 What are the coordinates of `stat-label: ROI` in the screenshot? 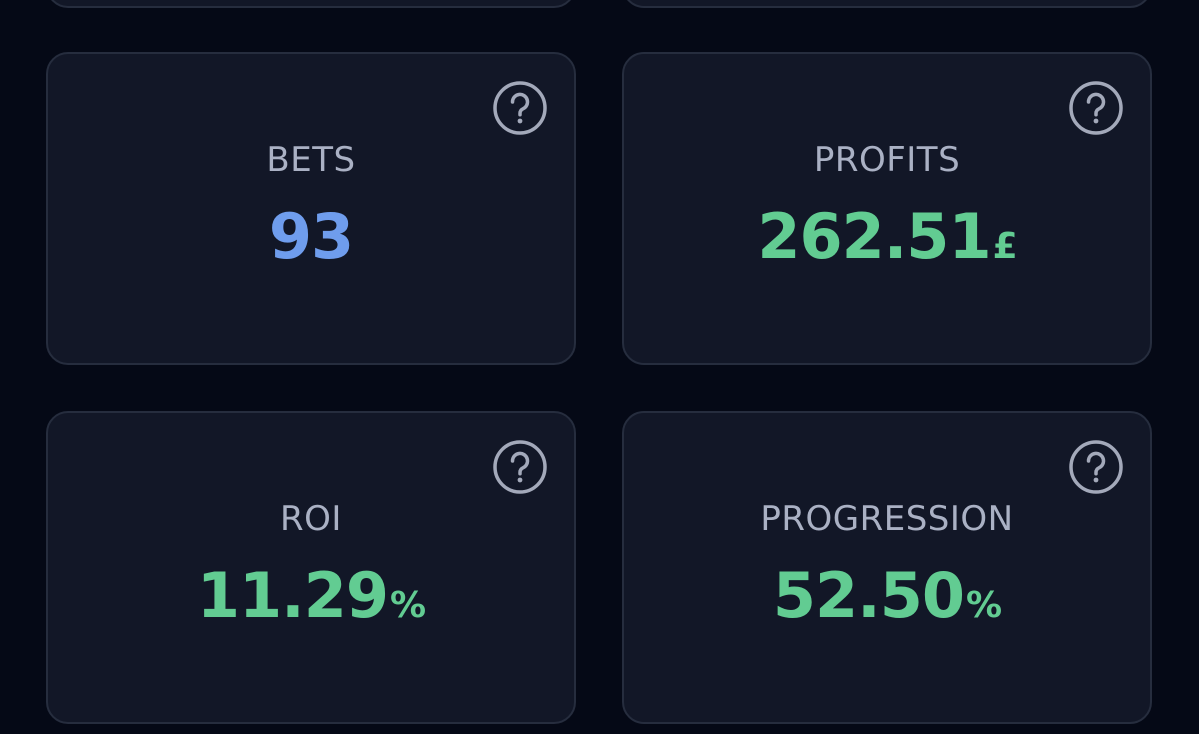 It's located at (311, 519).